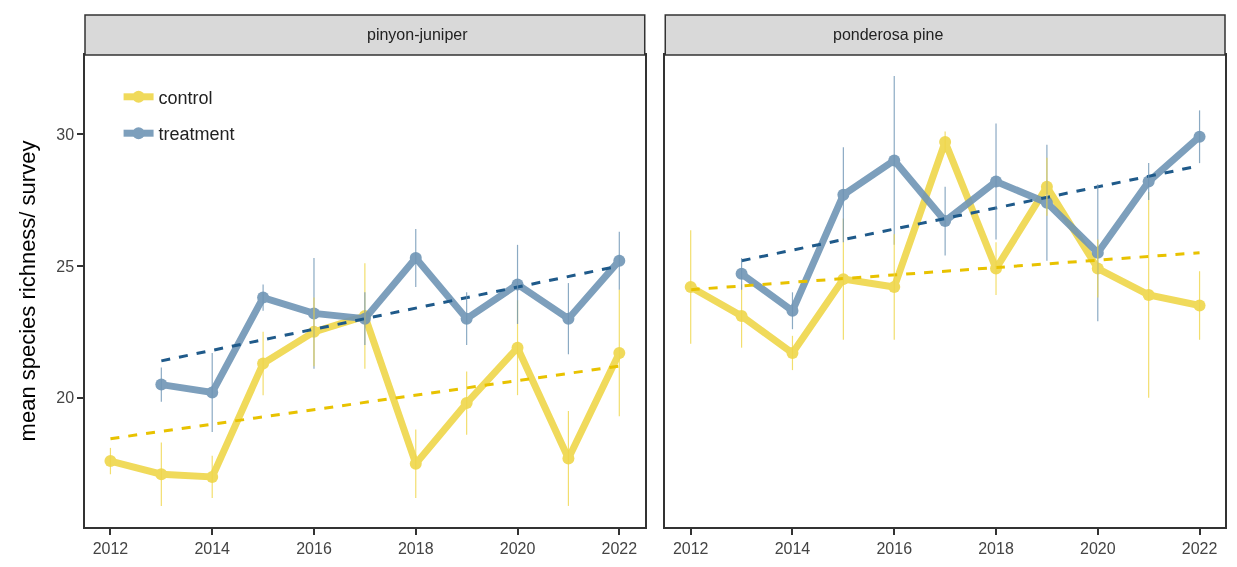 The height and width of the screenshot is (567, 1237). Describe the element at coordinates (196, 134) in the screenshot. I see `legend-label: treatment` at that location.